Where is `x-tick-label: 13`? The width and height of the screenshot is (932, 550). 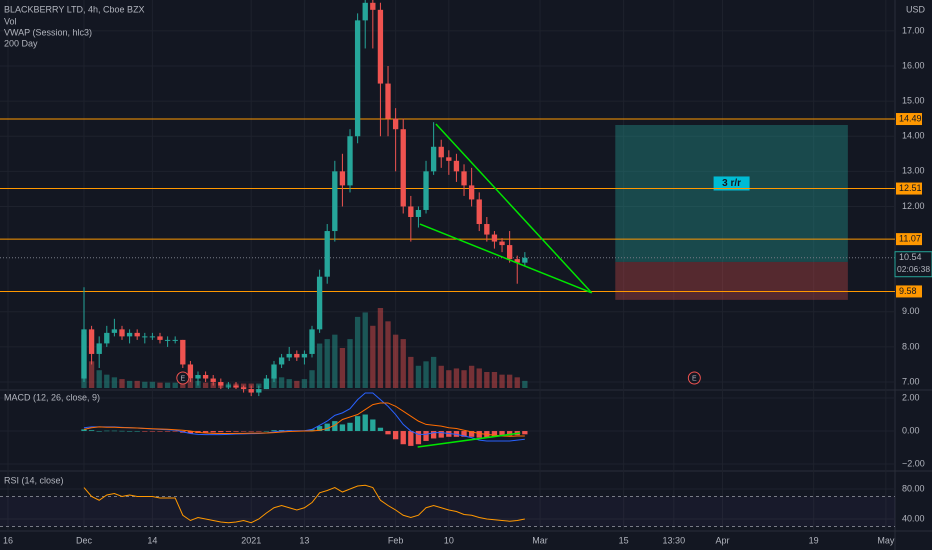 x-tick-label: 13 is located at coordinates (304, 540).